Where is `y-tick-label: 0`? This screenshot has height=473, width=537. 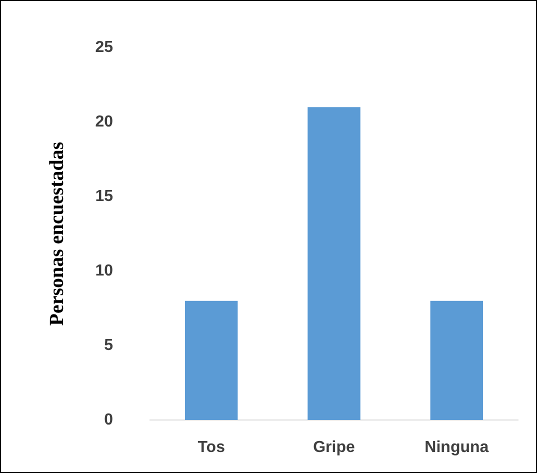
y-tick-label: 0 is located at coordinates (109, 419).